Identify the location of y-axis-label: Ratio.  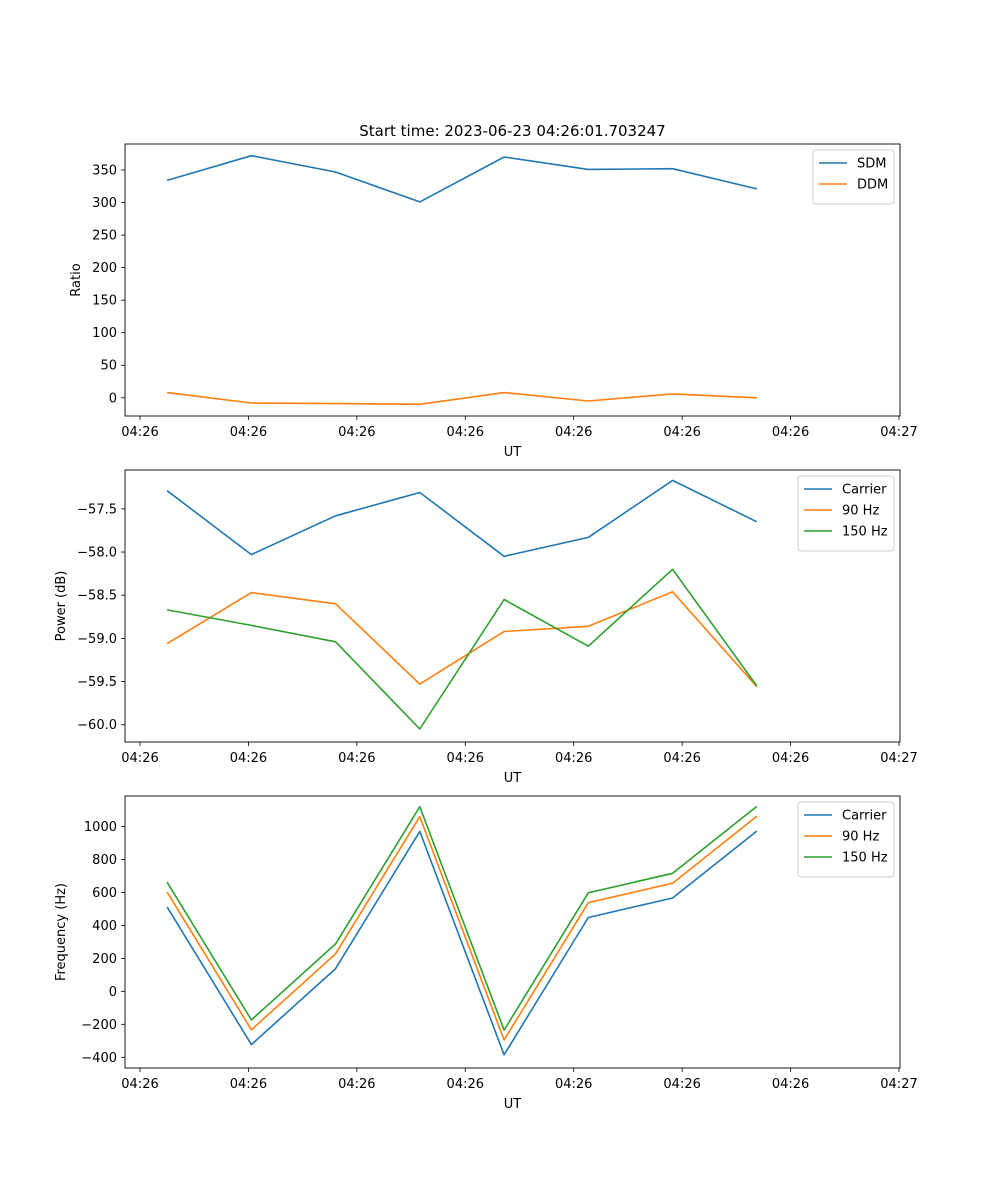
(76, 279).